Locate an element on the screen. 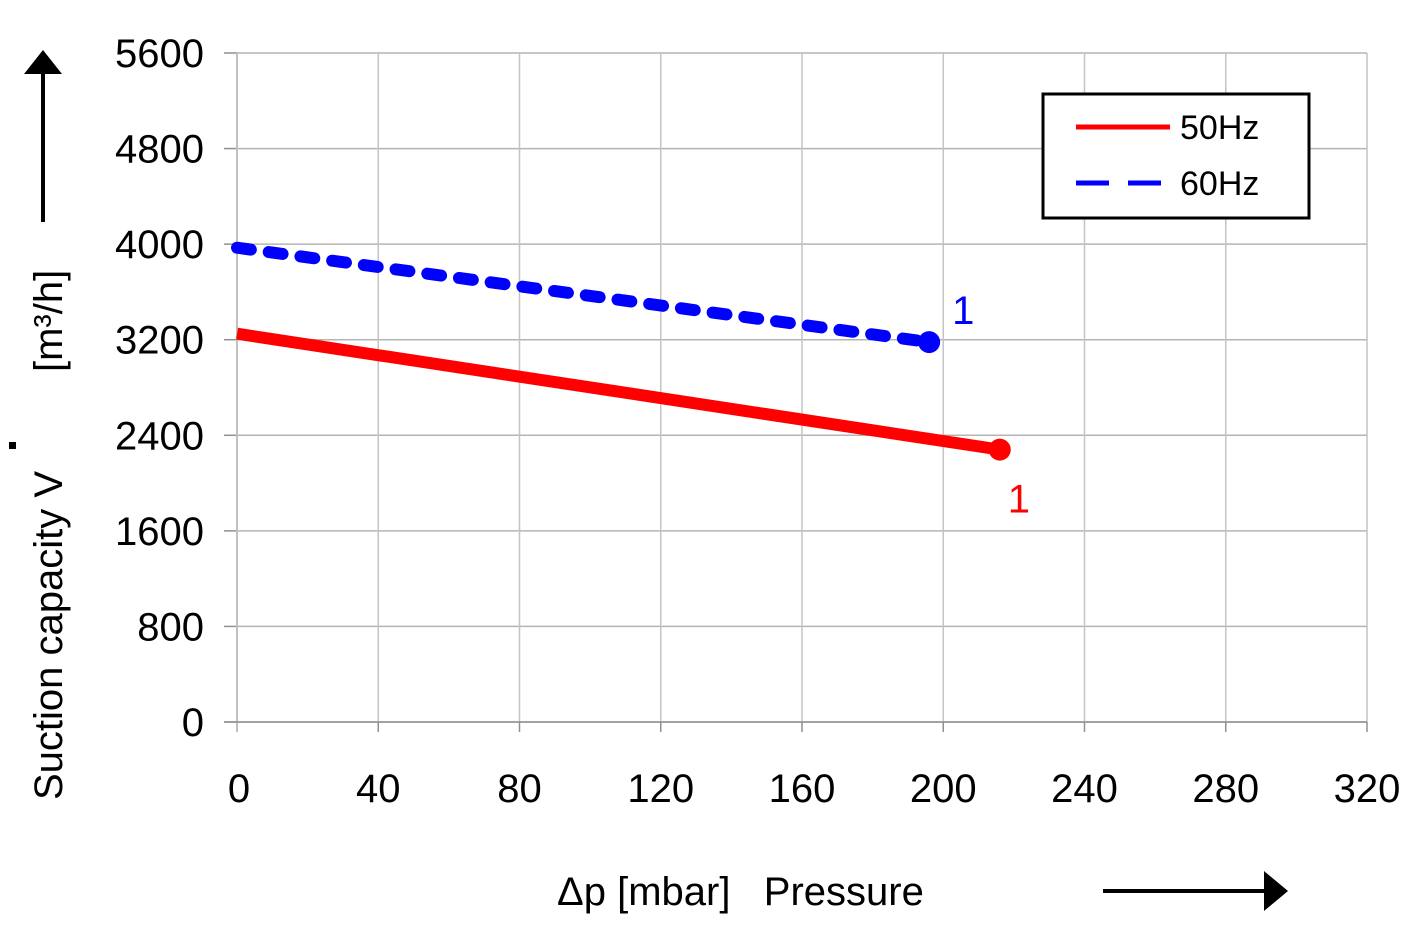 This screenshot has width=1423, height=933. x-tick-label: 280 is located at coordinates (1225, 789).